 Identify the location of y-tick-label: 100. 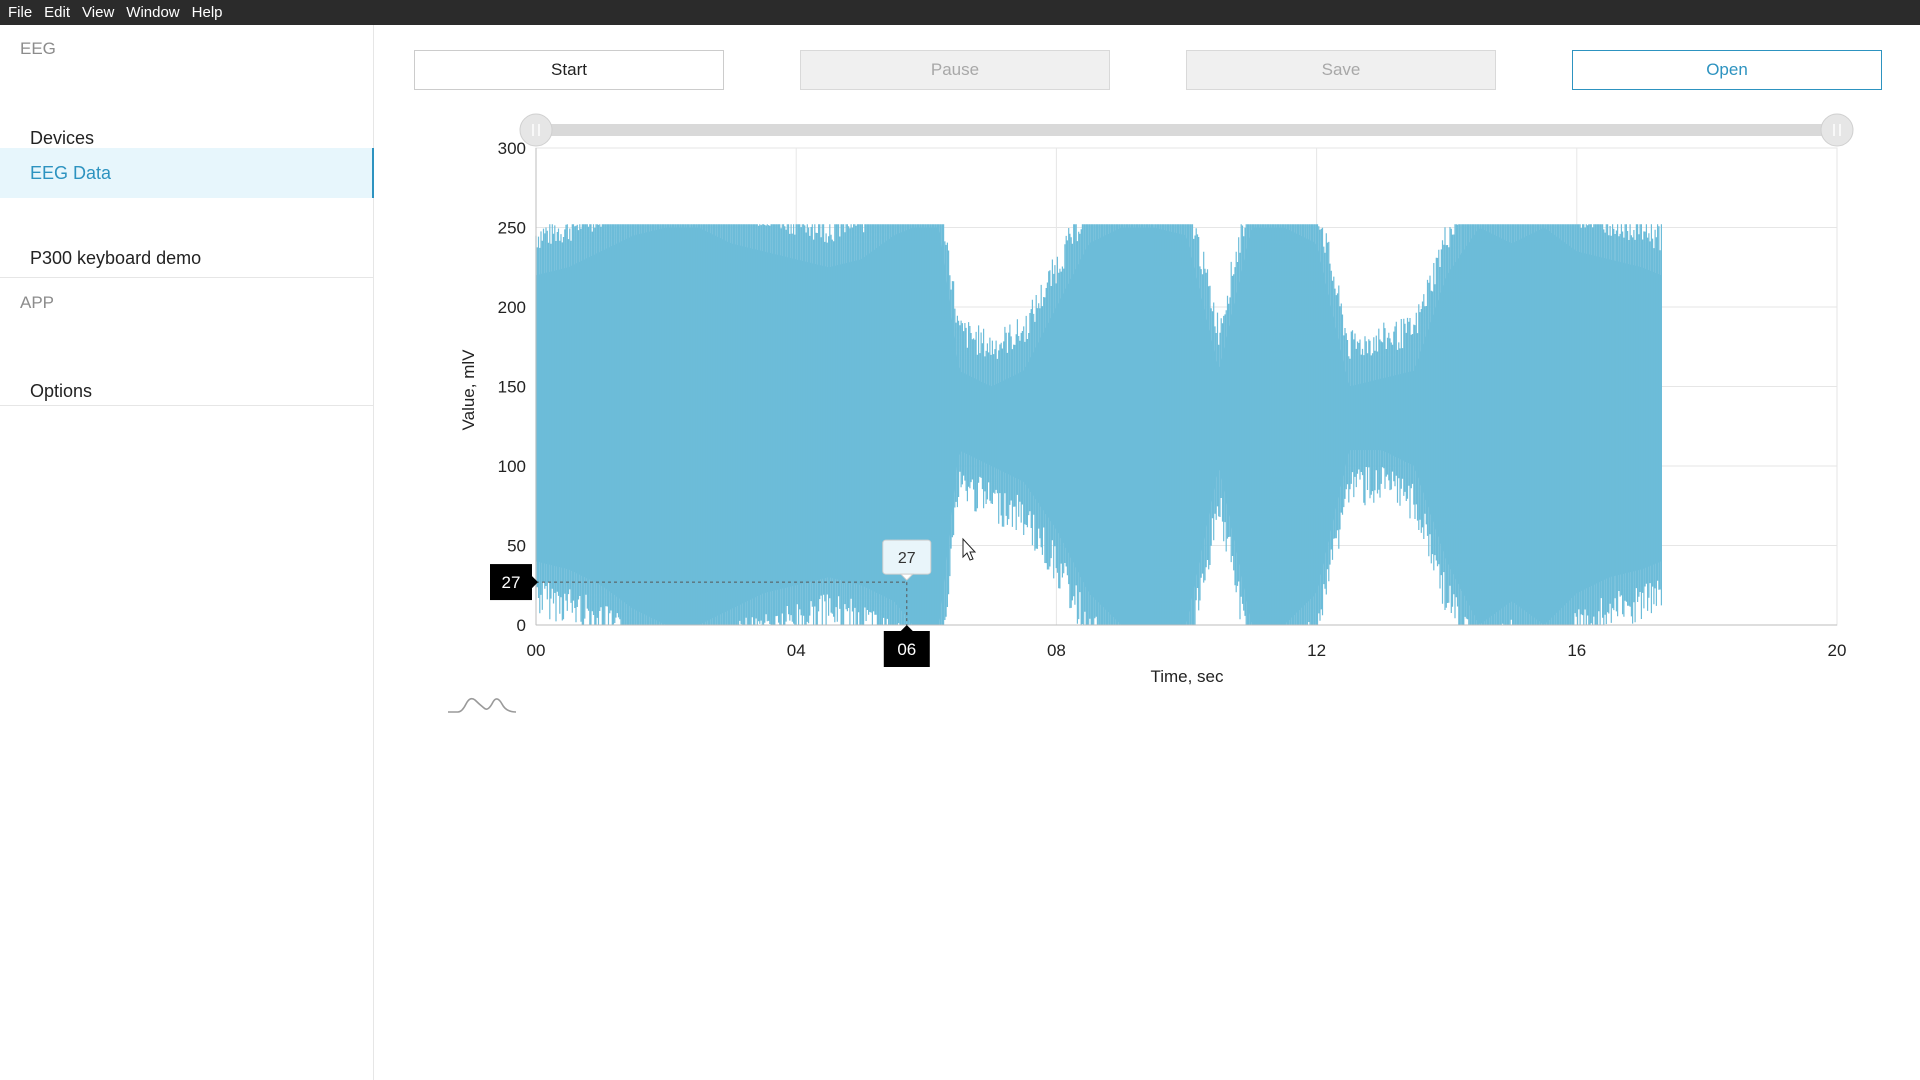
(512, 466).